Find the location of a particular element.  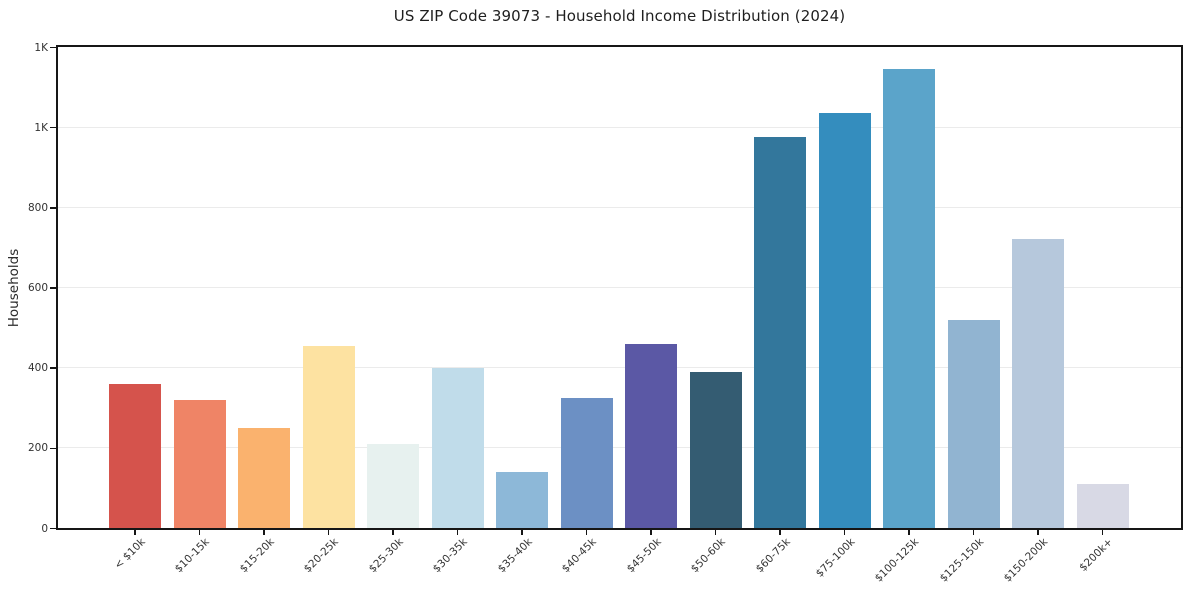

x-tick-label: < $10k is located at coordinates (129, 554).